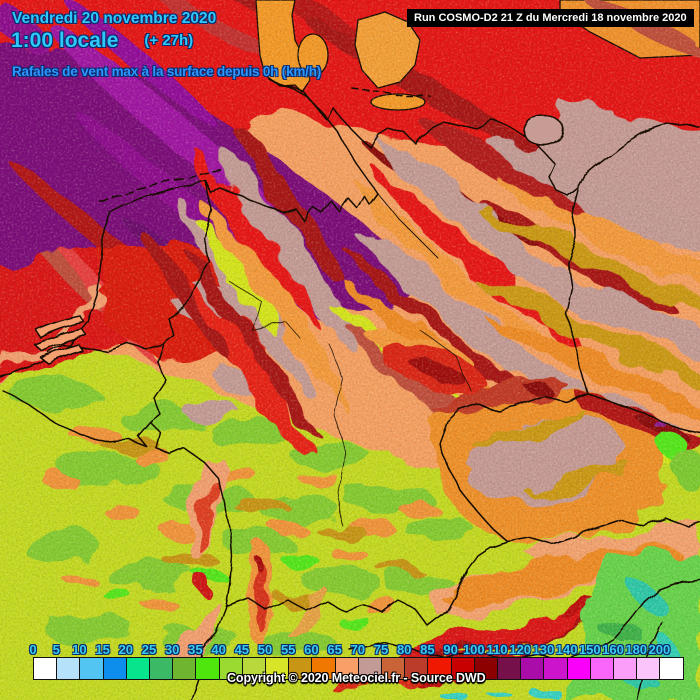  Describe the element at coordinates (242, 649) in the screenshot. I see `legend-tick-label: 45` at that location.